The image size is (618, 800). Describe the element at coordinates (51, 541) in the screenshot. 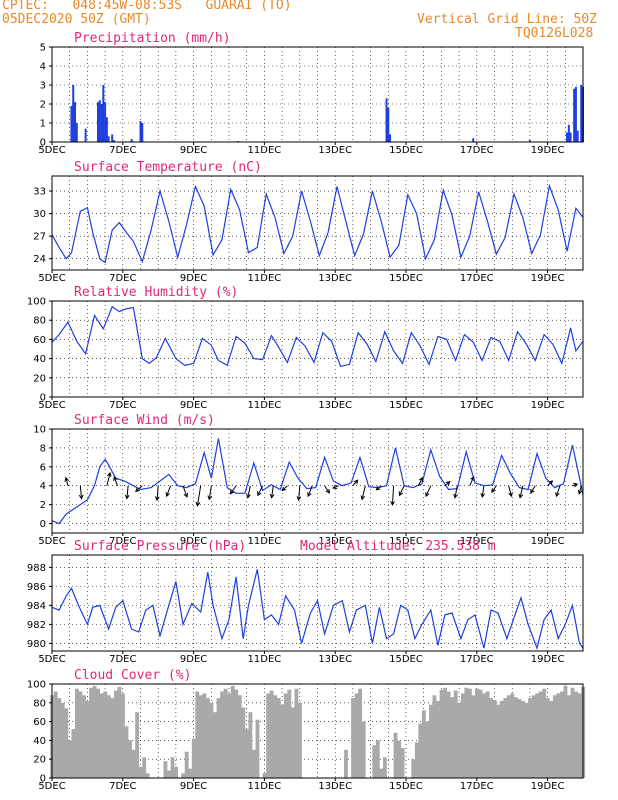

I see `x-tick-label: 5DEC` at that location.